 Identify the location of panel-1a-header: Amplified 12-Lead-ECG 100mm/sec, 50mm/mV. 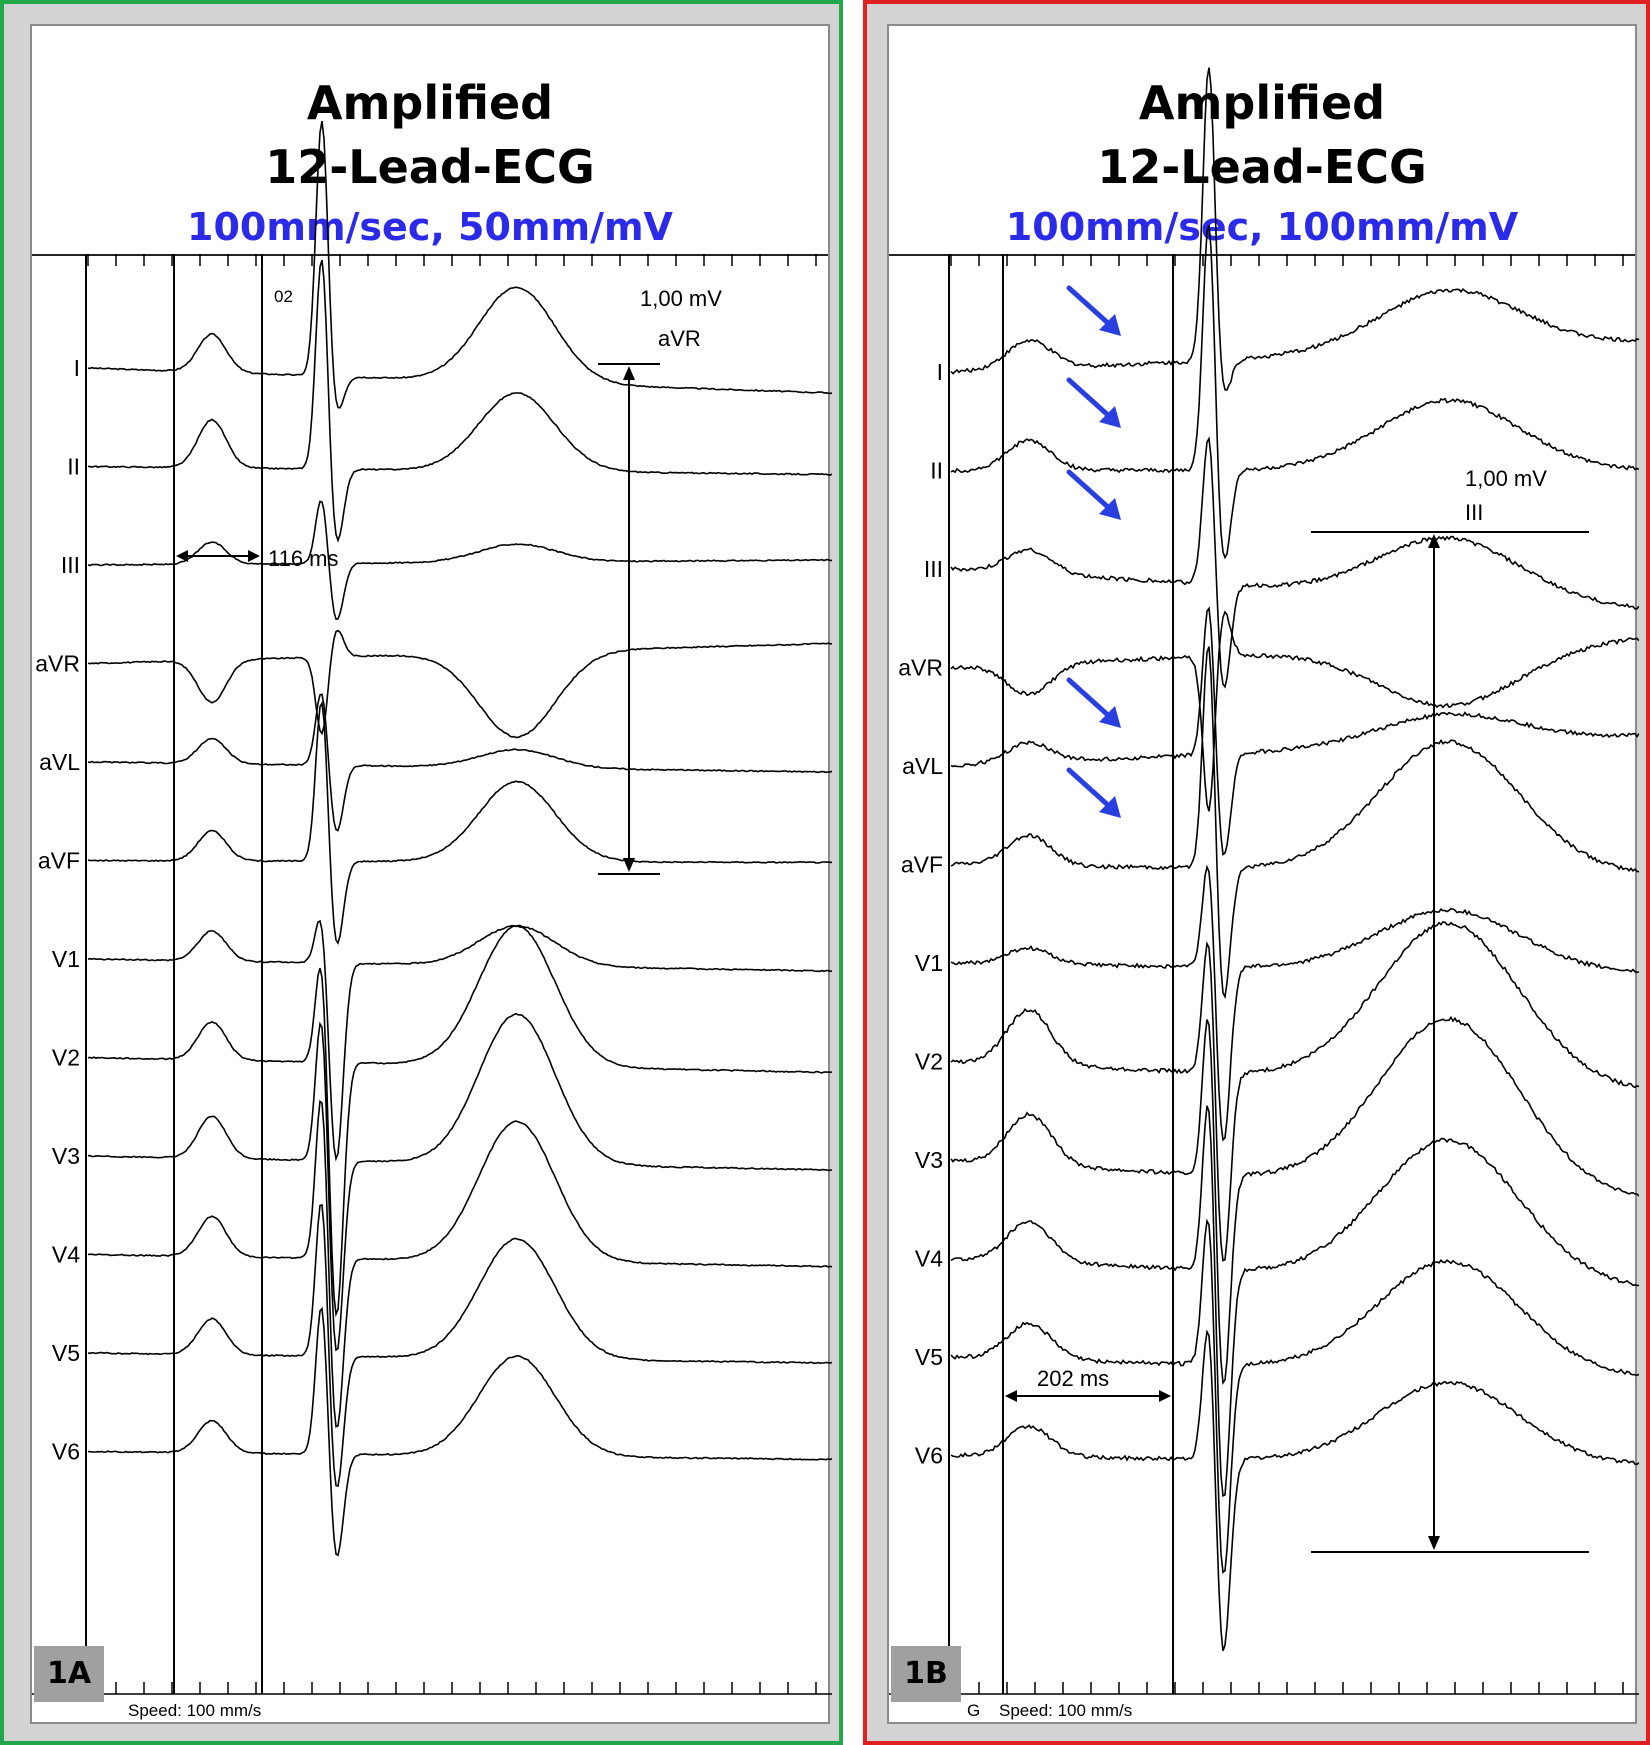
(430, 141).